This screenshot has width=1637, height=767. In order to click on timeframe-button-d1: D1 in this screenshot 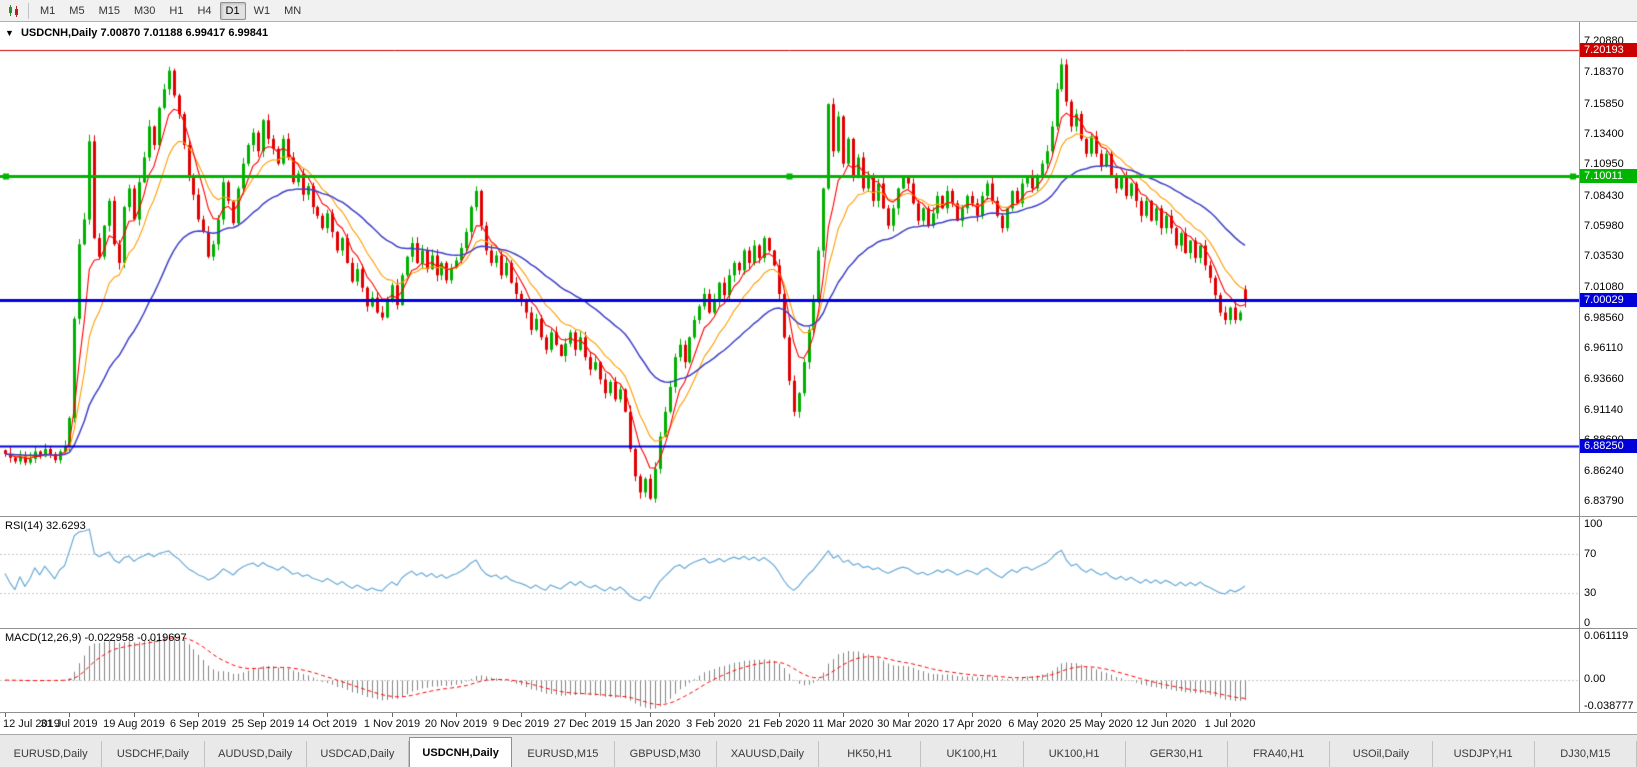, I will do `click(232, 10)`.